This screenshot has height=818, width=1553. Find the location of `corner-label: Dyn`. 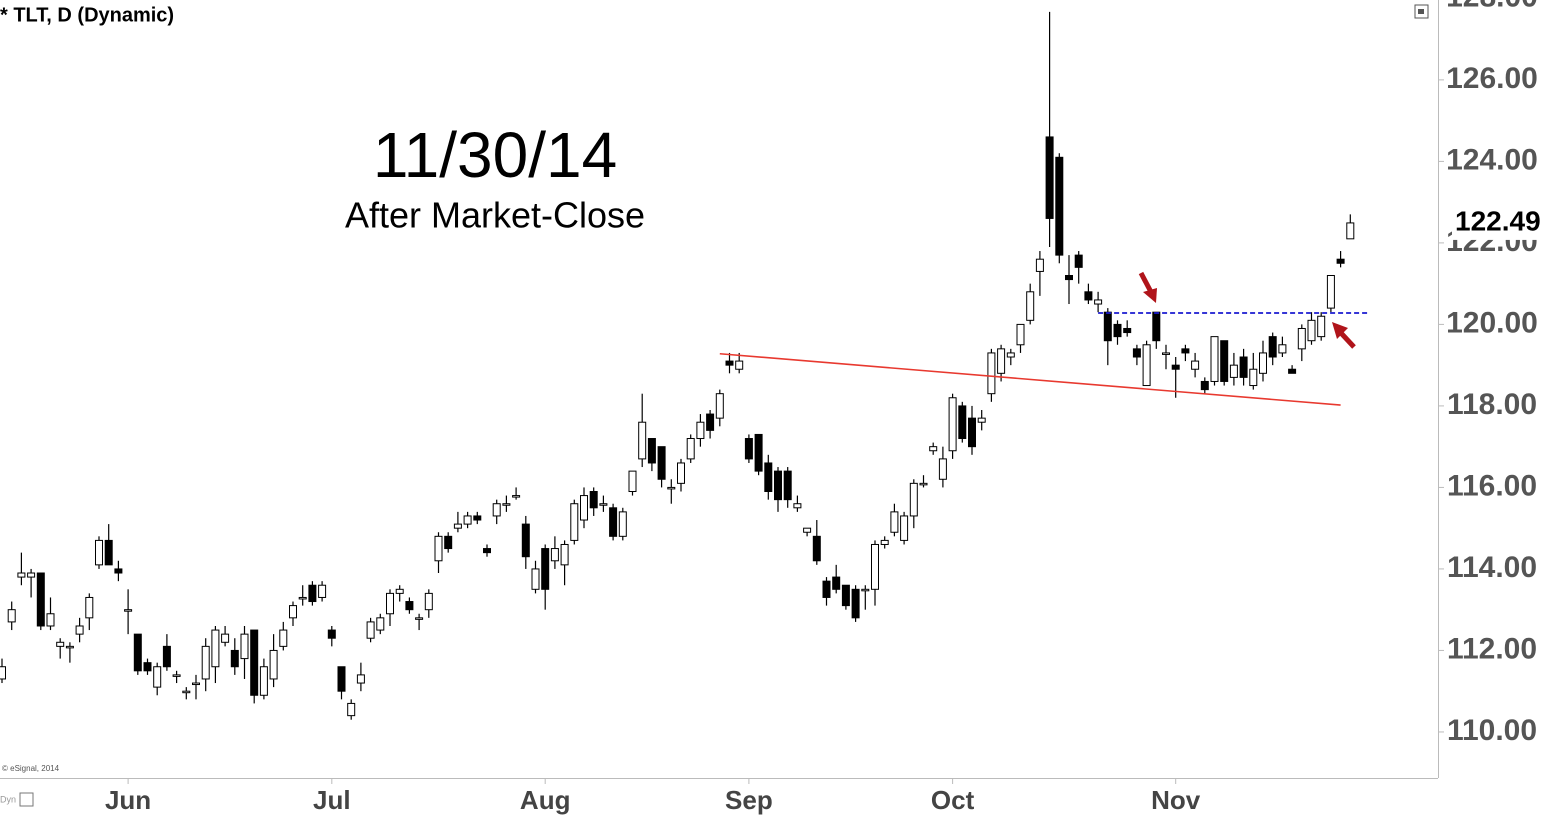

corner-label: Dyn is located at coordinates (8, 799).